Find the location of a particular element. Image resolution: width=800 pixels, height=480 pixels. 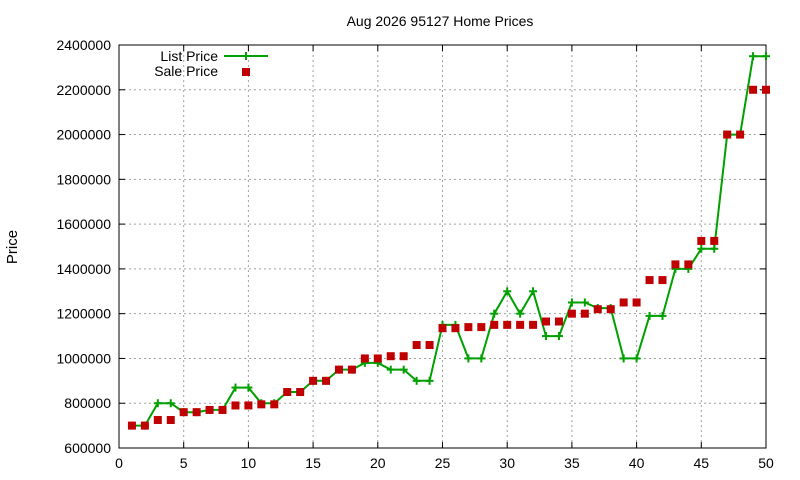

legend-list-label: List Price is located at coordinates (189, 56).